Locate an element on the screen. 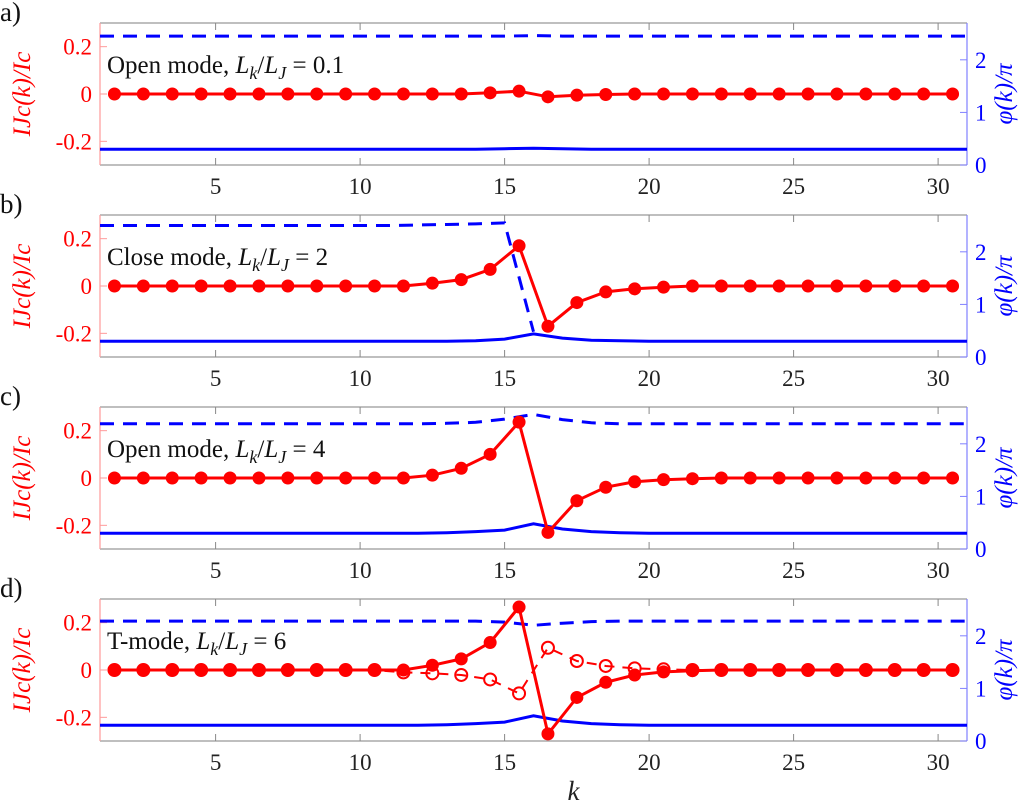 The height and width of the screenshot is (811, 1024). y-right-axis-label: φ(k)/π is located at coordinates (1004, 477).